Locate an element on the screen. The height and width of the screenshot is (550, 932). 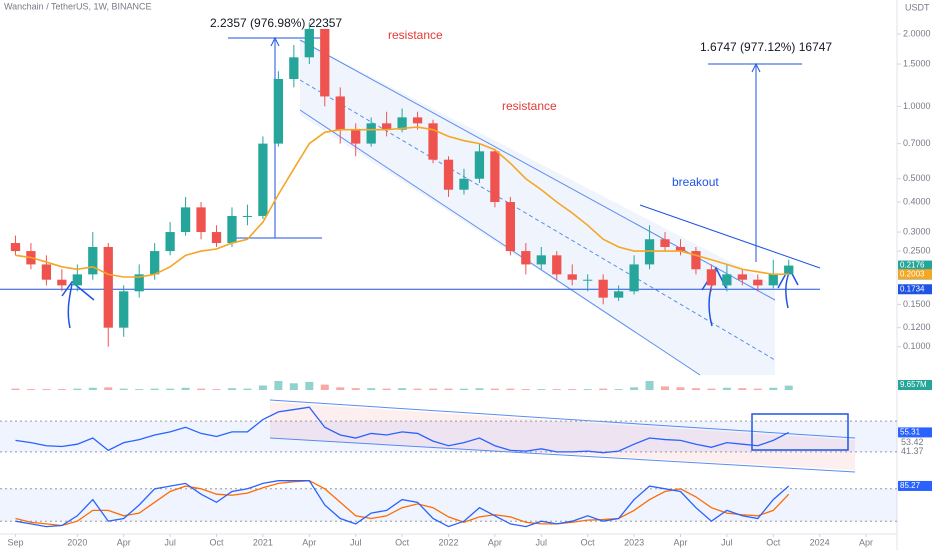
stoch-k-line is located at coordinates (402, 504).